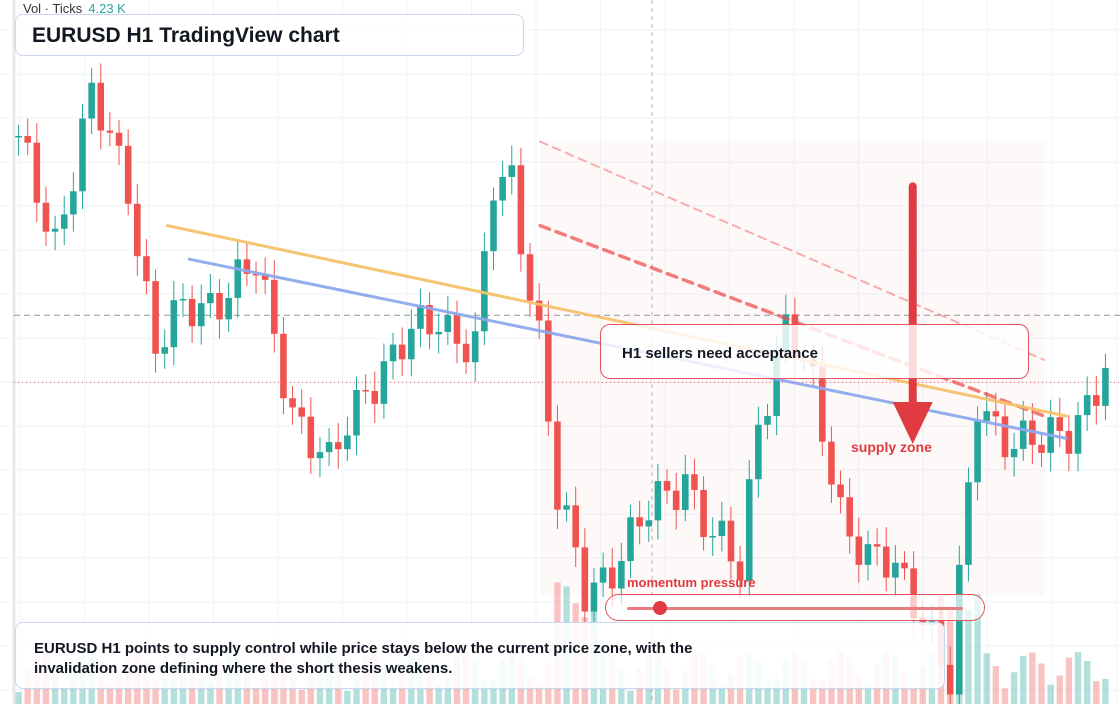 This screenshot has height=704, width=1120. I want to click on bear-channel-lower, so click(792, 320).